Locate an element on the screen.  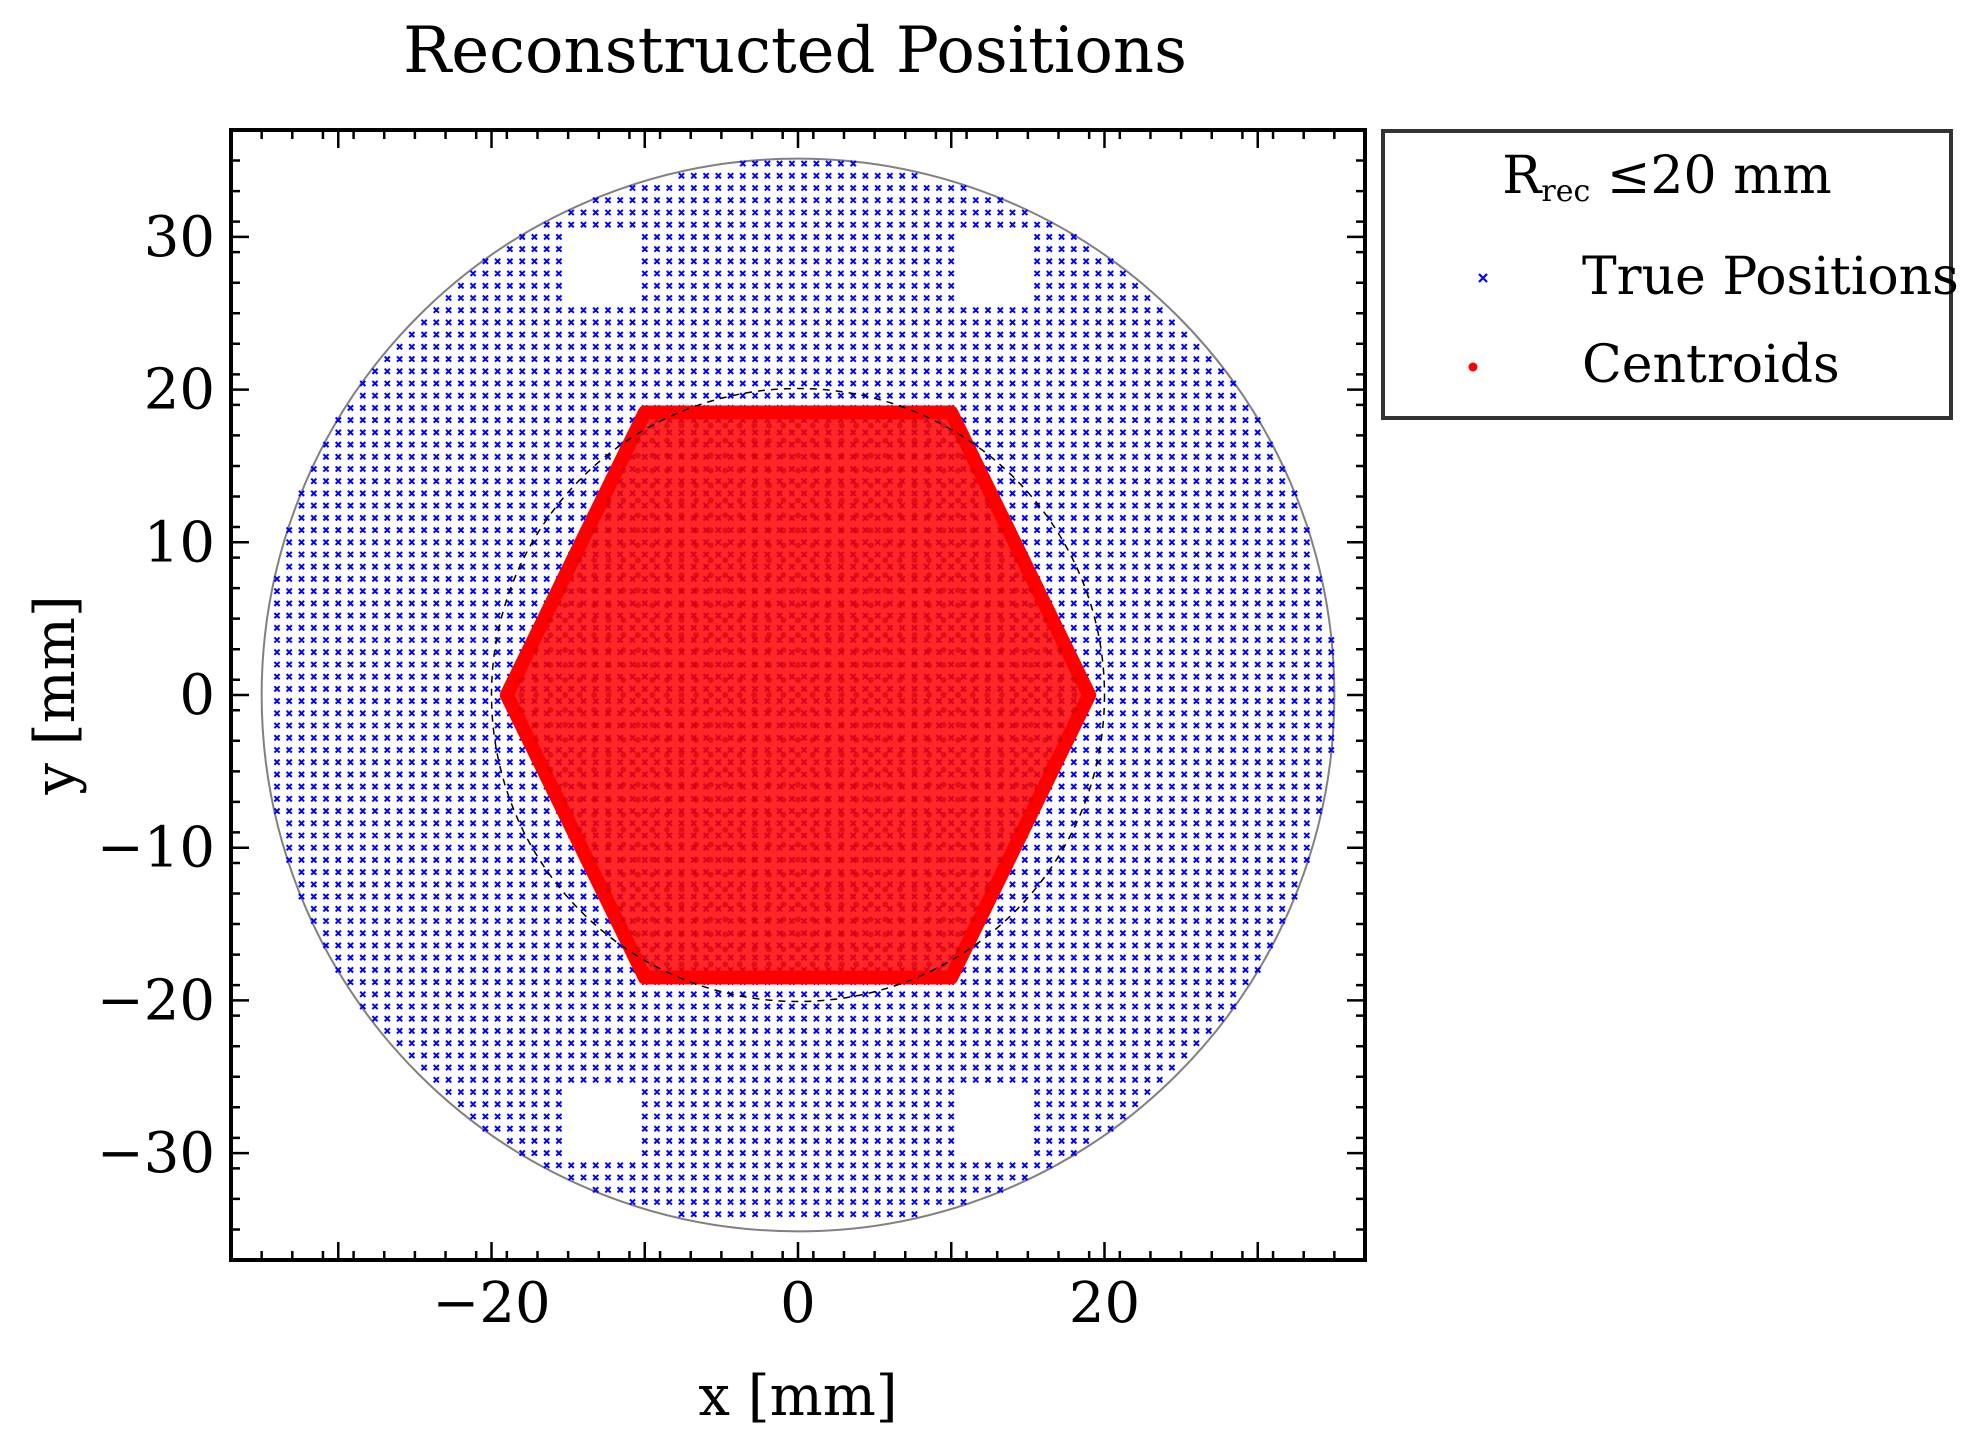
centroid-markers is located at coordinates (798, 695).